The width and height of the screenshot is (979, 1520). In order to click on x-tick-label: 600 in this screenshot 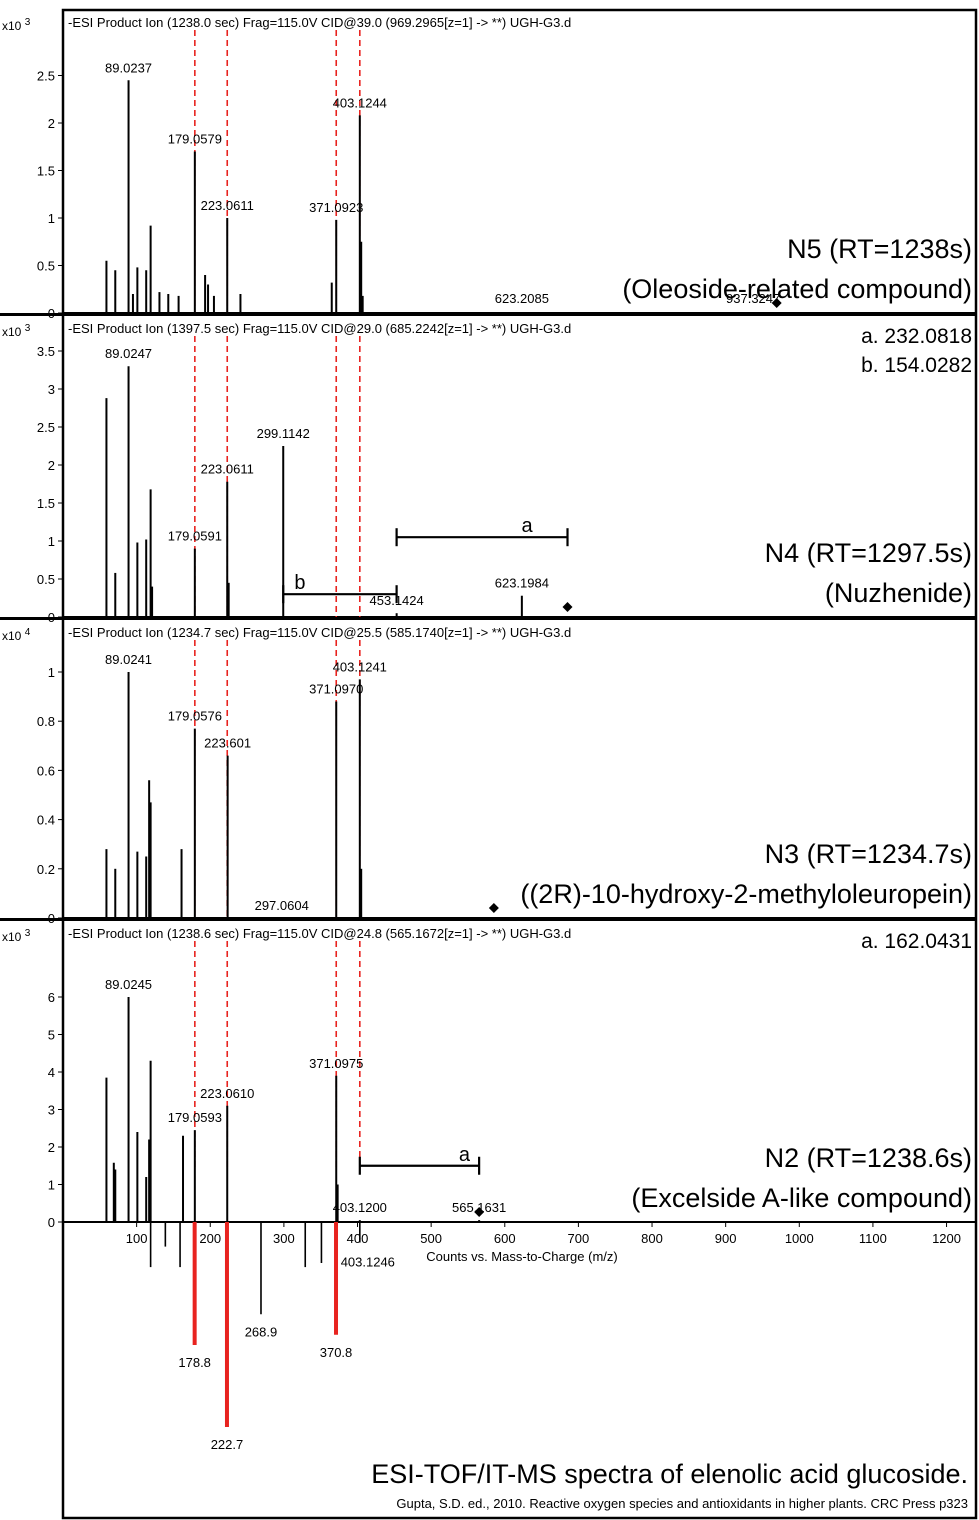, I will do `click(505, 1238)`.